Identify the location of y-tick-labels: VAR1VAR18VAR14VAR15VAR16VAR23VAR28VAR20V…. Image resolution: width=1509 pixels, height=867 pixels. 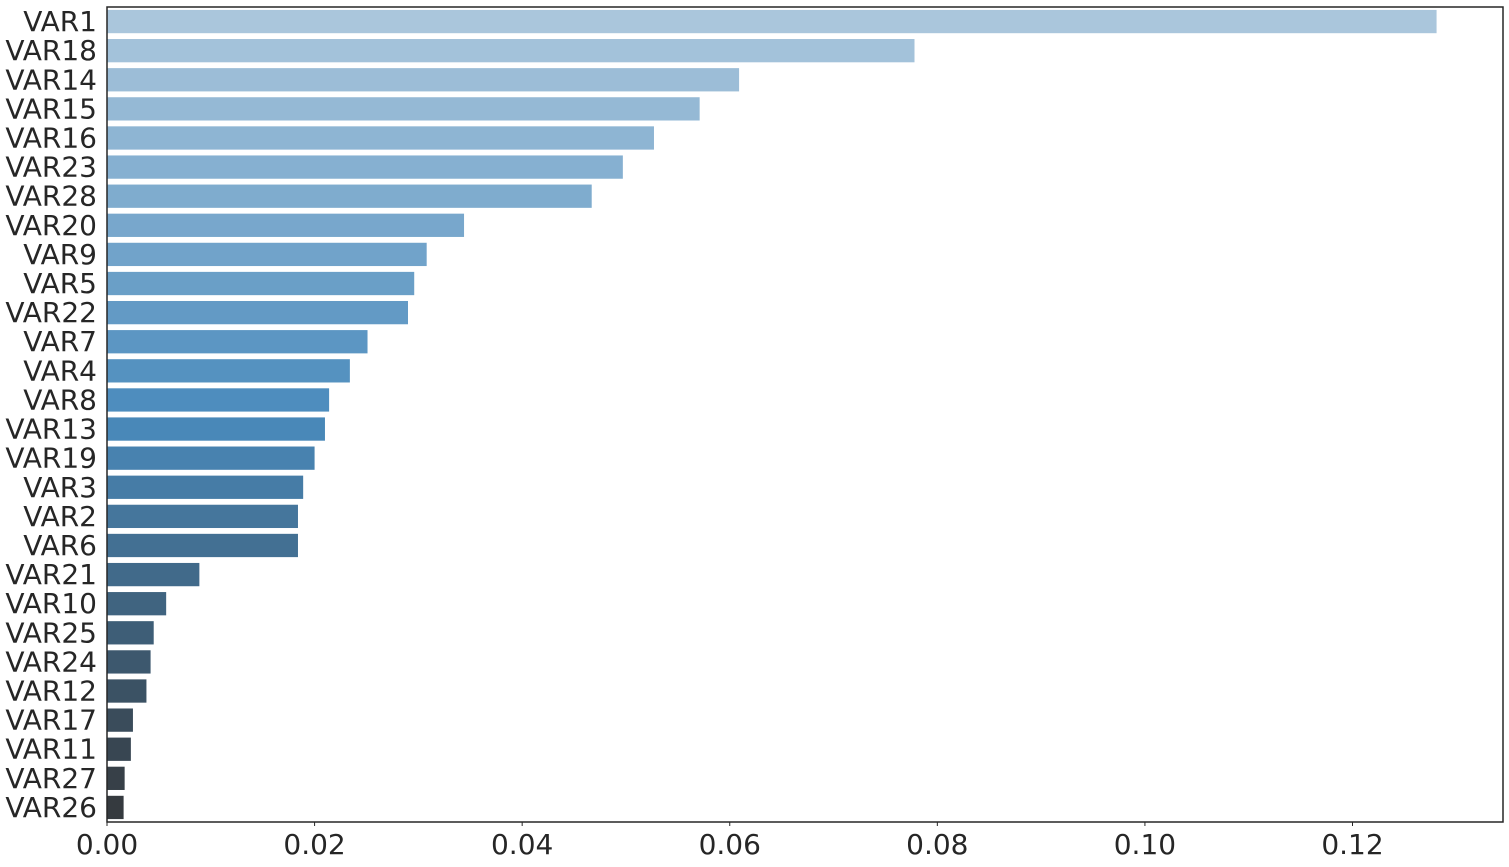
(51, 414).